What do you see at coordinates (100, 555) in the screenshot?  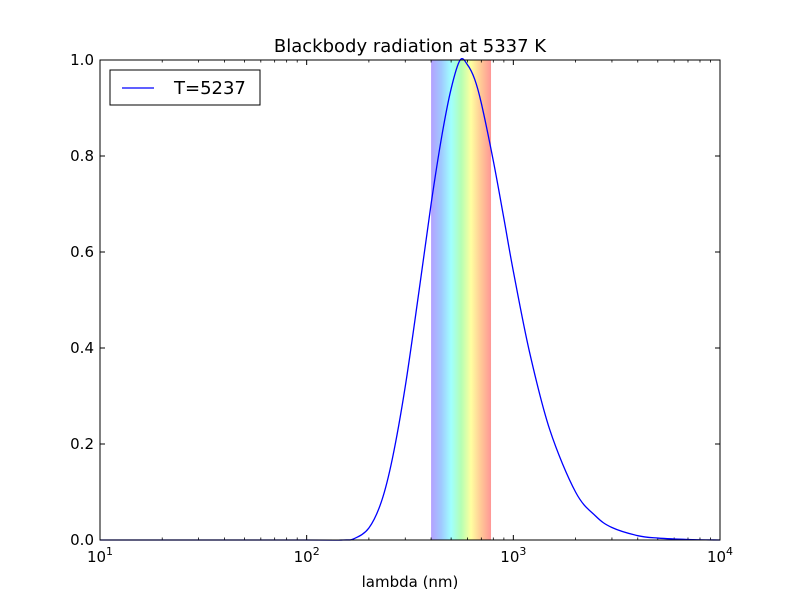 I see `x-tick-label: 10¹` at bounding box center [100, 555].